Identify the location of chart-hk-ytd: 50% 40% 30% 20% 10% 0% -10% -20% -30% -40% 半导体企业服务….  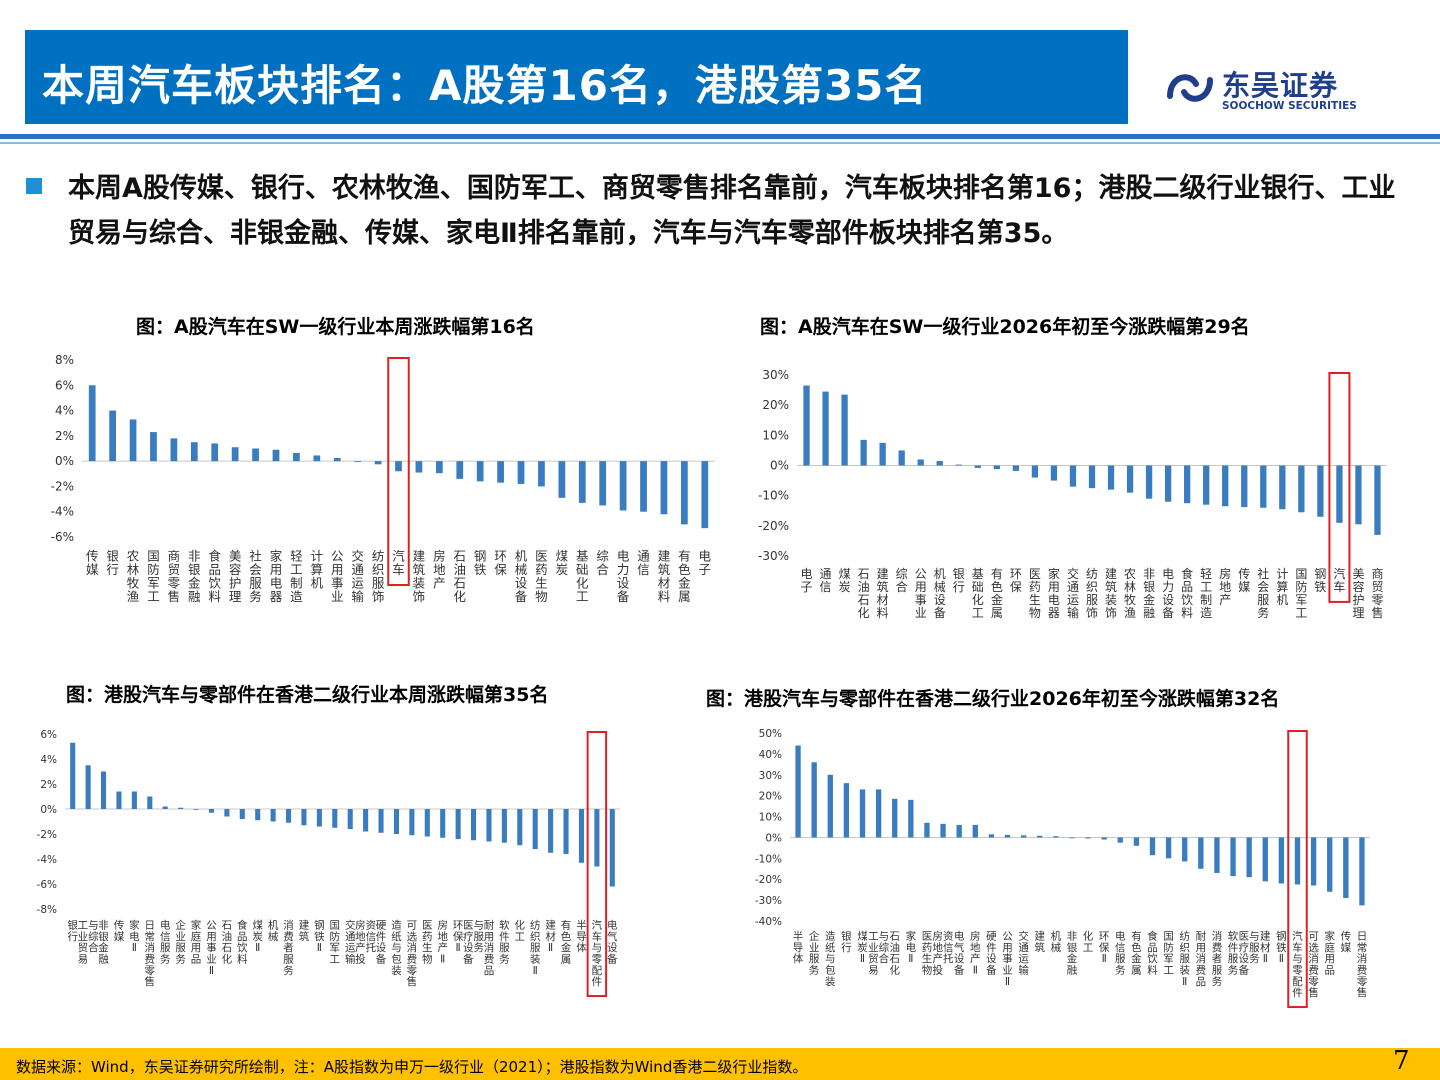
(1062, 868).